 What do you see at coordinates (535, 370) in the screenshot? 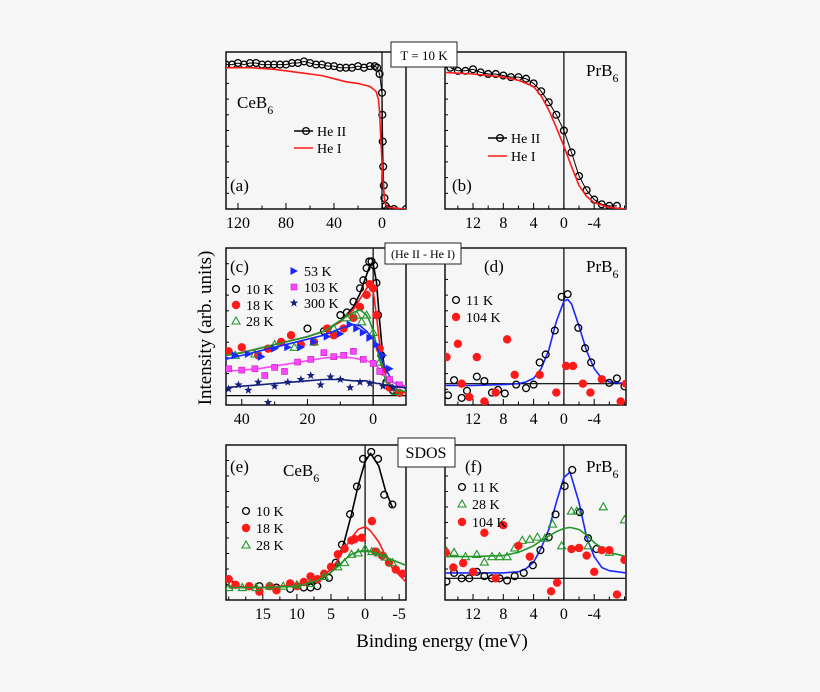
I see `series-104-k` at bounding box center [535, 370].